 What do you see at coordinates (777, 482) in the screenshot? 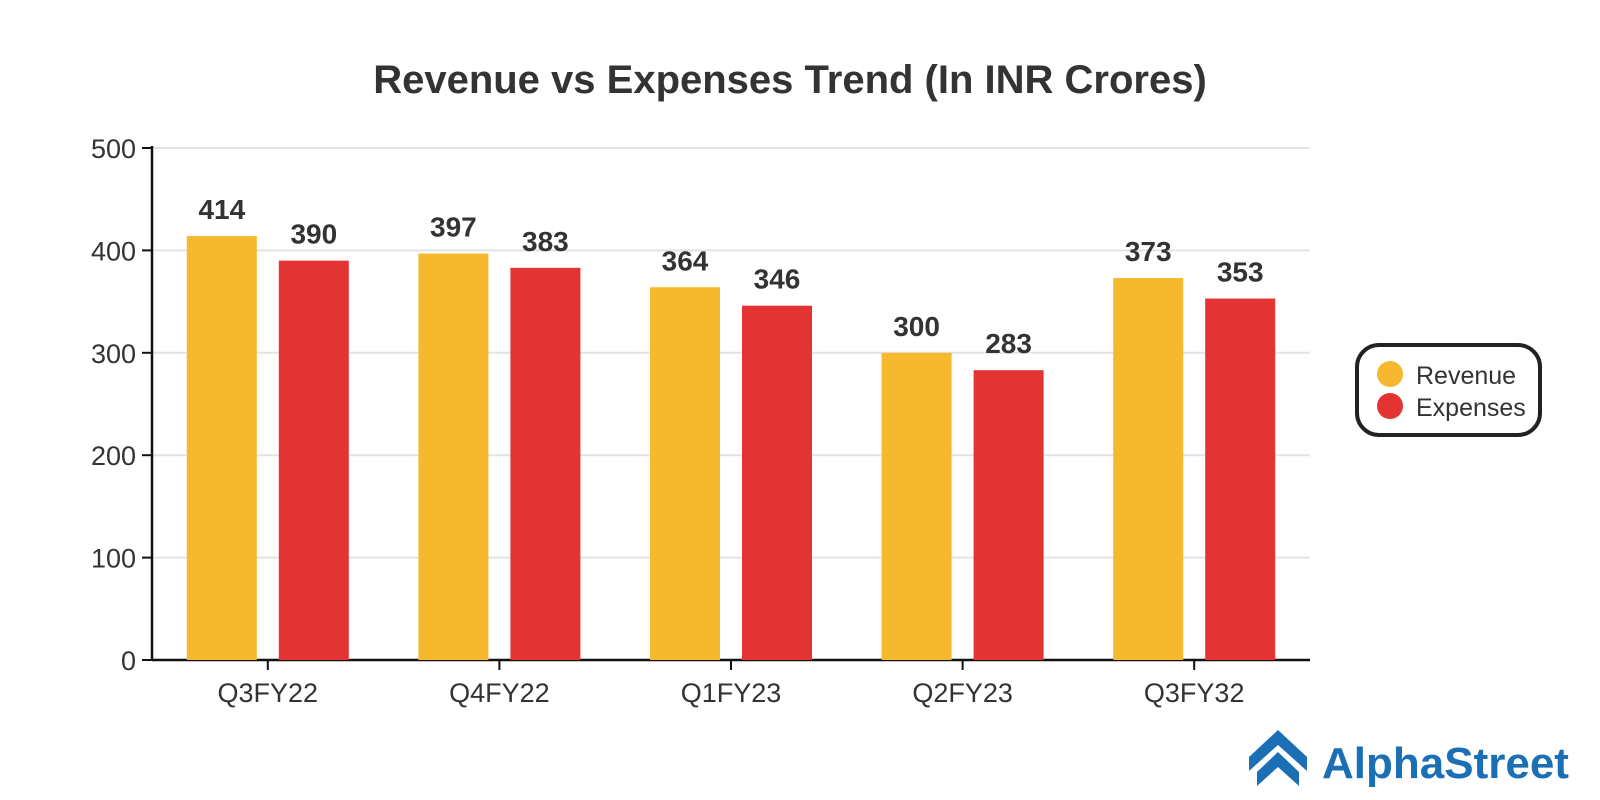
I see `bar-expenses-q1fy23` at bounding box center [777, 482].